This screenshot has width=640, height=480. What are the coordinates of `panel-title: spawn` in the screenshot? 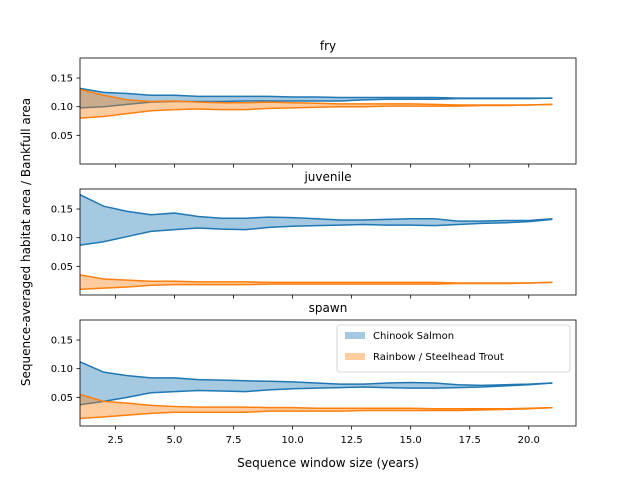 It's located at (328, 308).